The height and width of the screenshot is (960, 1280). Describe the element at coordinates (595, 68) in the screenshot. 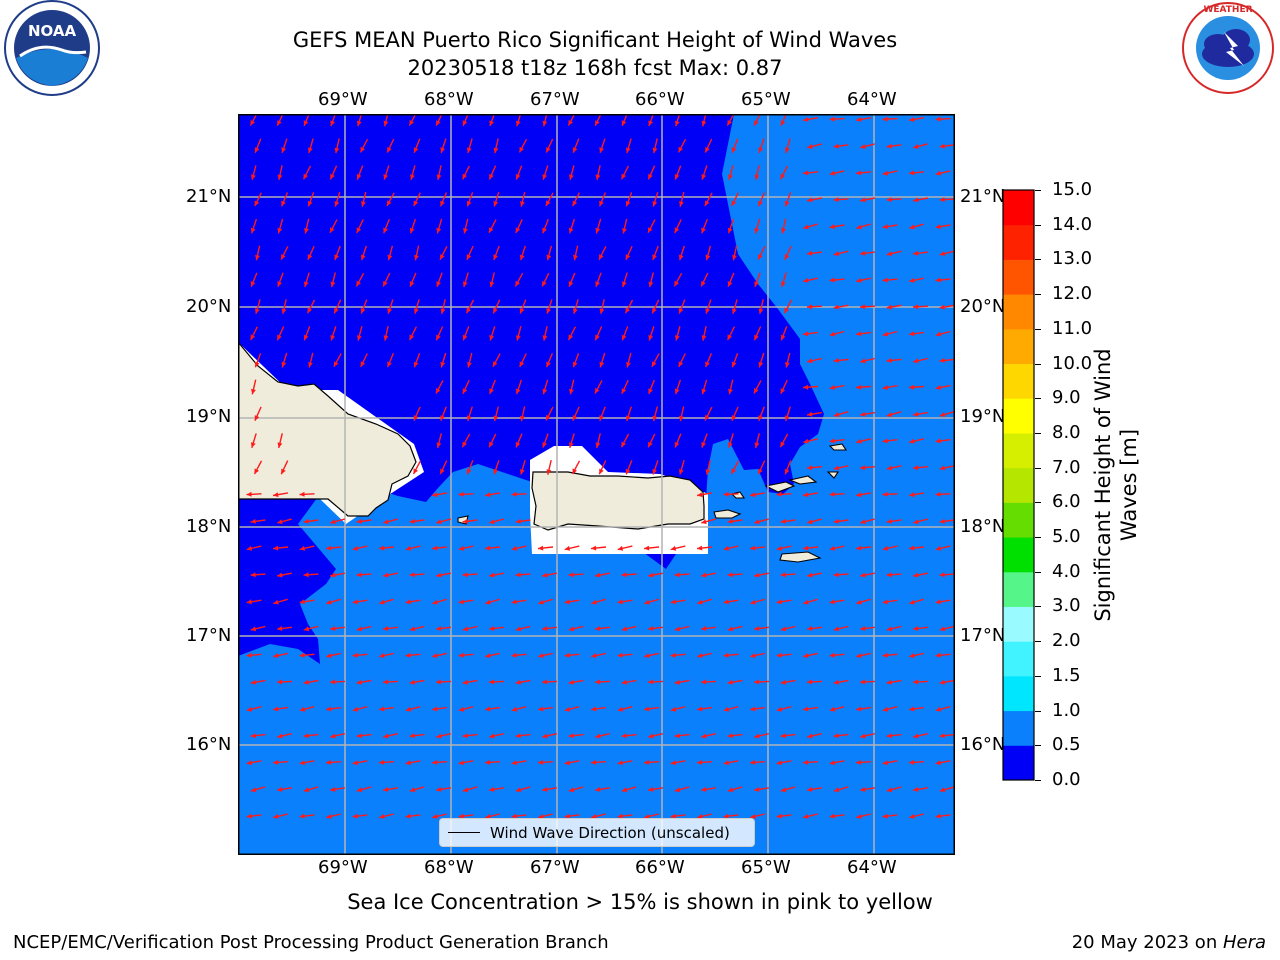

I see `chart-title-line2: 20230518 t18z 168h fcst Max: 0.87` at that location.